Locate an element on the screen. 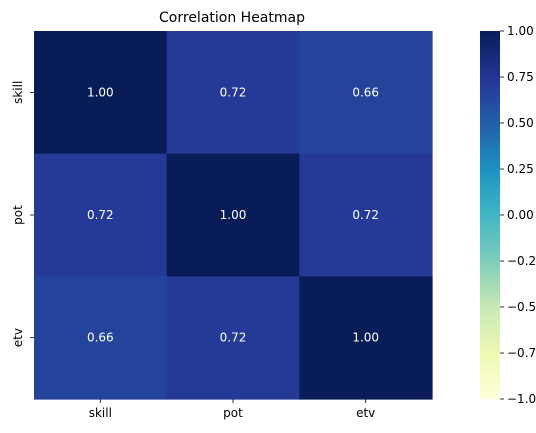 The width and height of the screenshot is (536, 433). heatmap-cell-pot-pot is located at coordinates (233, 215).